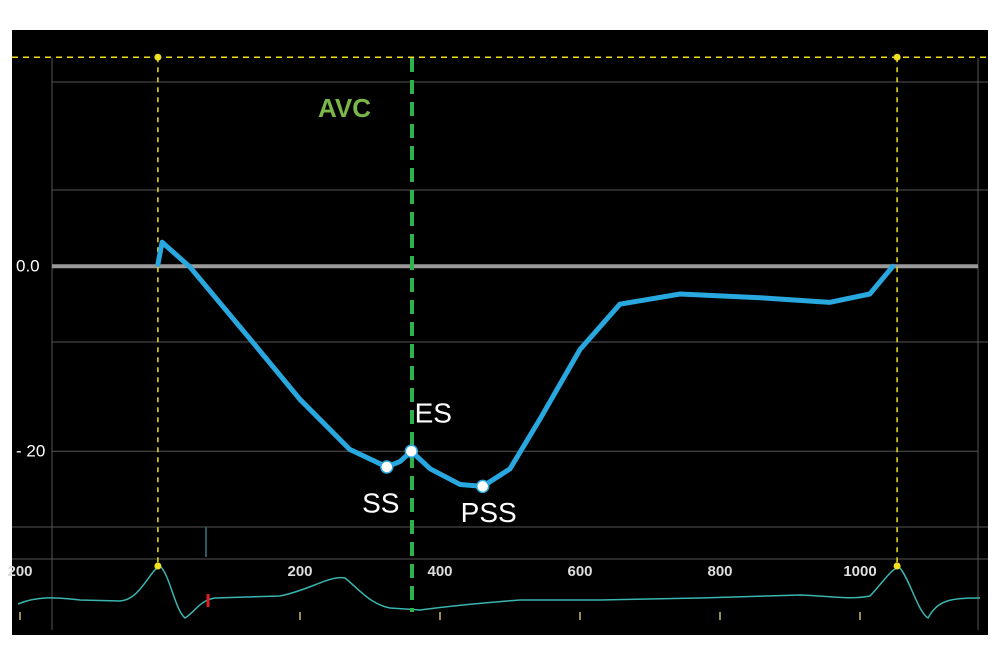 This screenshot has width=1000, height=655. What do you see at coordinates (489, 512) in the screenshot?
I see `annotation-label: PSS` at bounding box center [489, 512].